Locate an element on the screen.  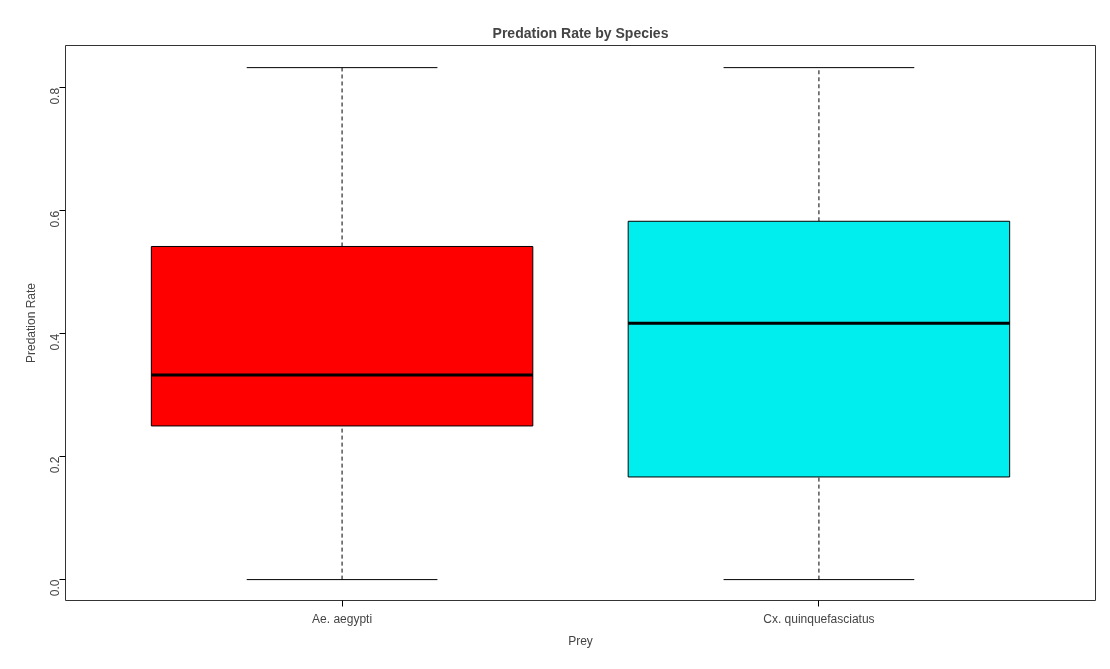
y-tick-label: 0.4 is located at coordinates (55, 342).